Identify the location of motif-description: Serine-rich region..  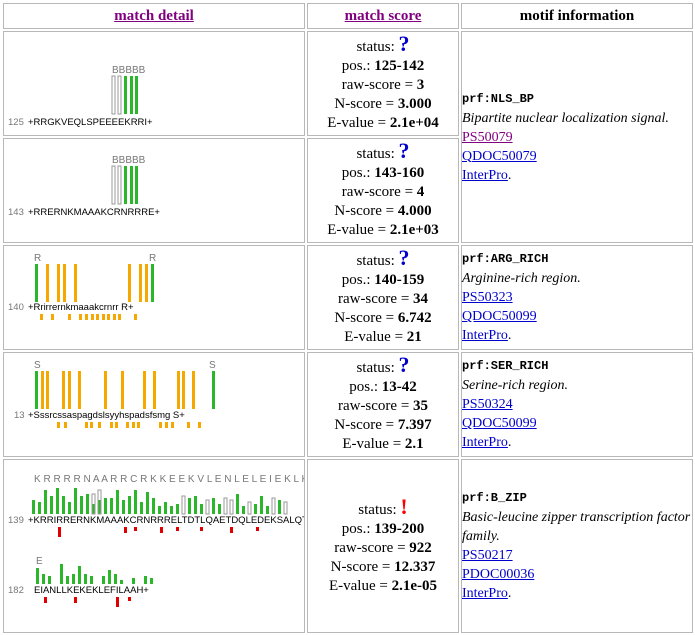
(515, 385).